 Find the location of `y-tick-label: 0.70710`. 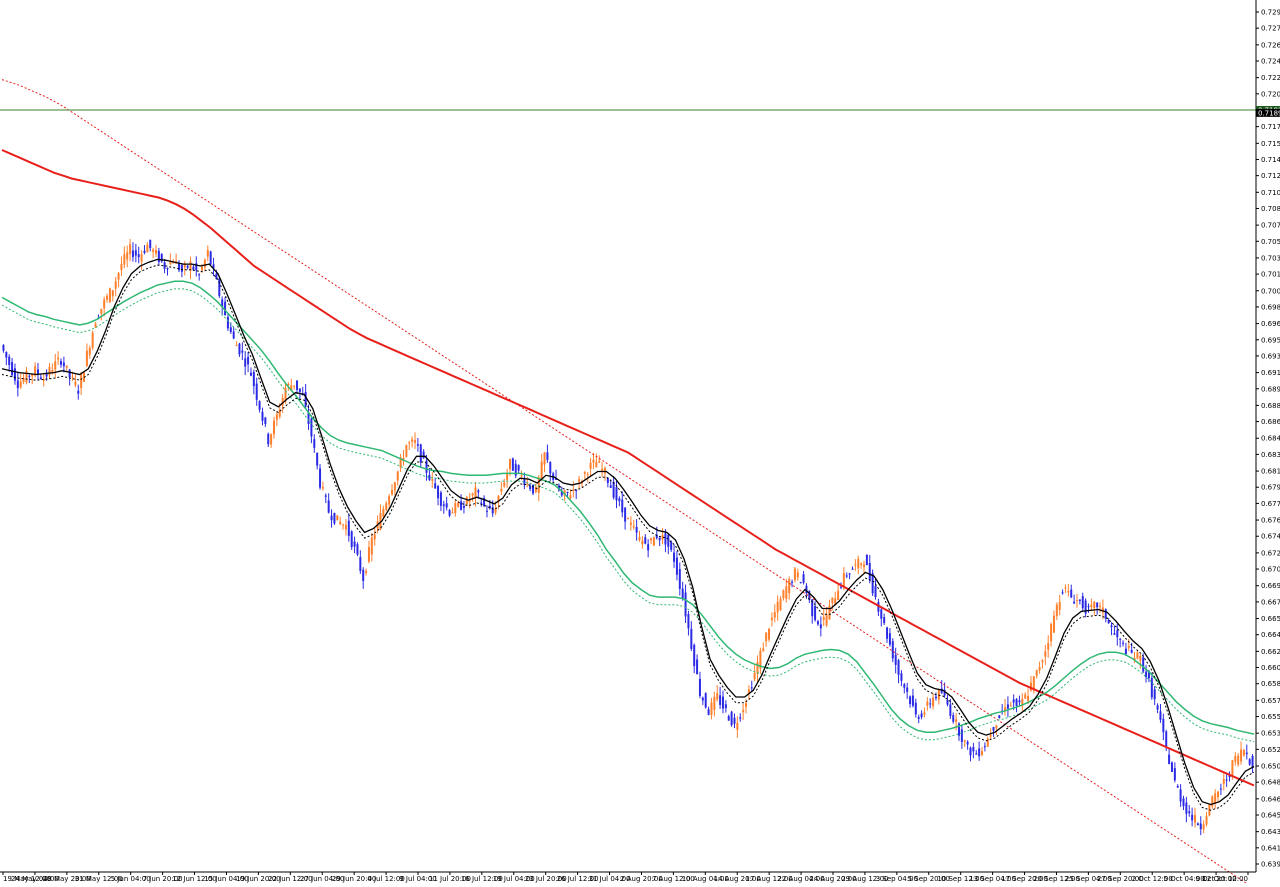

y-tick-label: 0.70710 is located at coordinates (1270, 226).